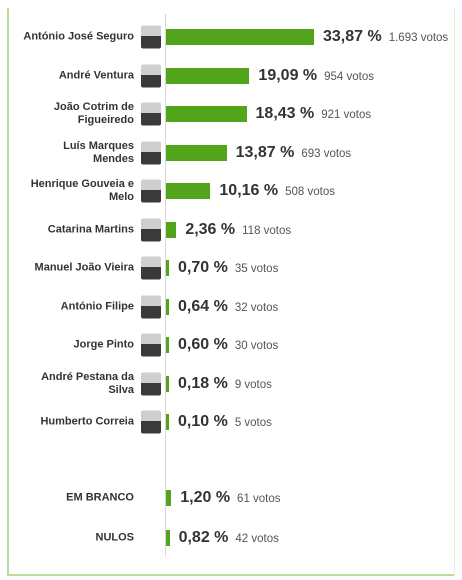  Describe the element at coordinates (93, 113) in the screenshot. I see `candidate-name: João Cotrim de Figueiredo` at that location.